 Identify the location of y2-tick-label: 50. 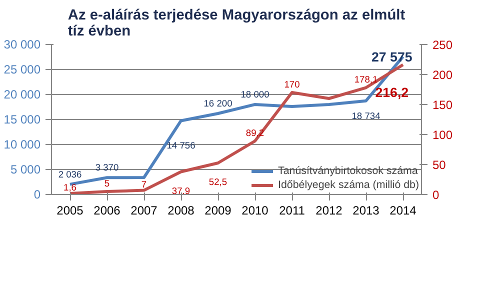
(439, 165).